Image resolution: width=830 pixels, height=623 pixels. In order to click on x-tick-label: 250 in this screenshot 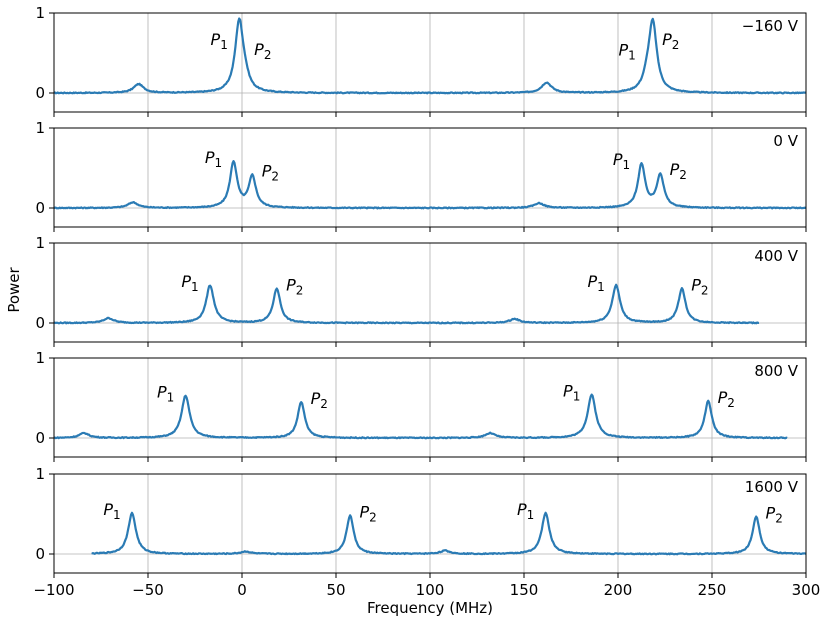, I will do `click(712, 590)`.